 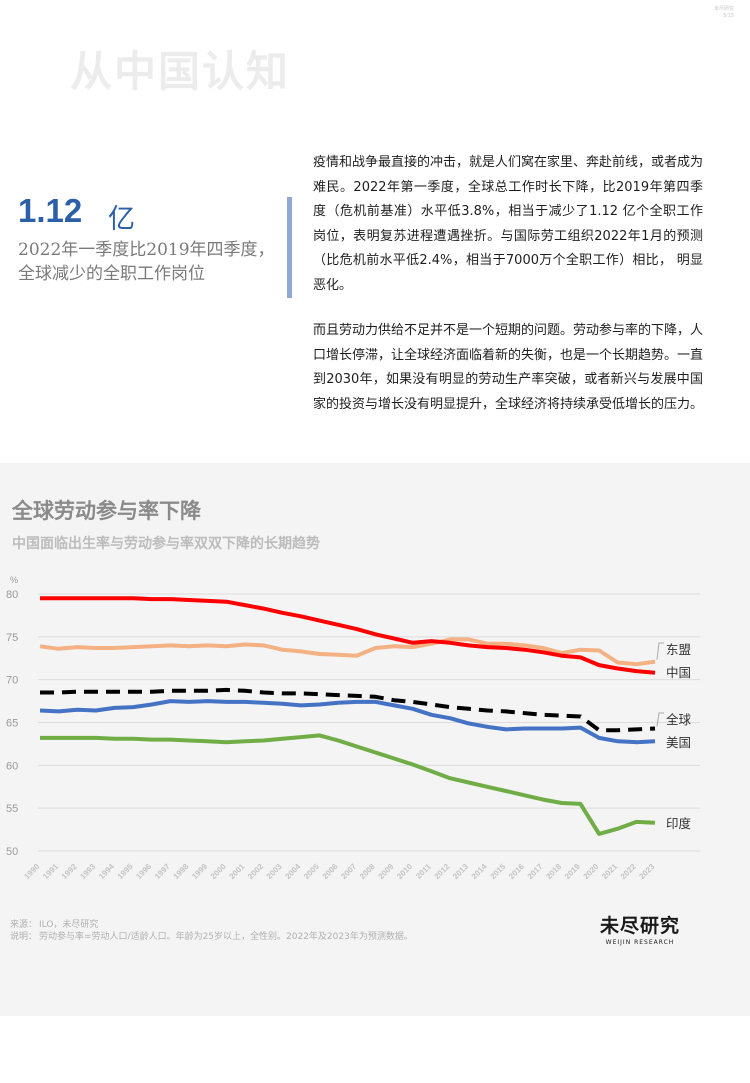 What do you see at coordinates (609, 871) in the screenshot?
I see `x-tick-label-2021: 2021` at bounding box center [609, 871].